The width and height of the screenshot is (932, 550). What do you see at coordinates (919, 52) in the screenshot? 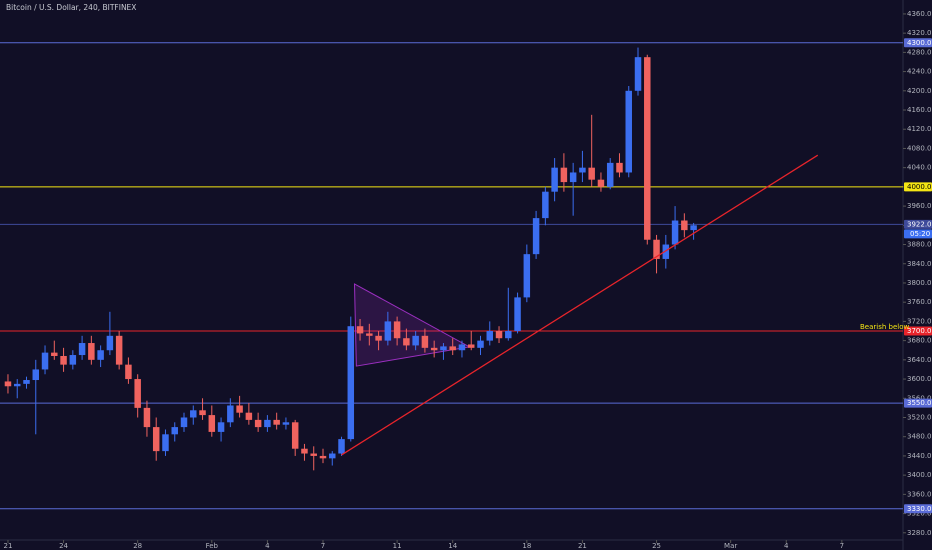
I see `y-tick-label: 4280.0` at bounding box center [919, 52].